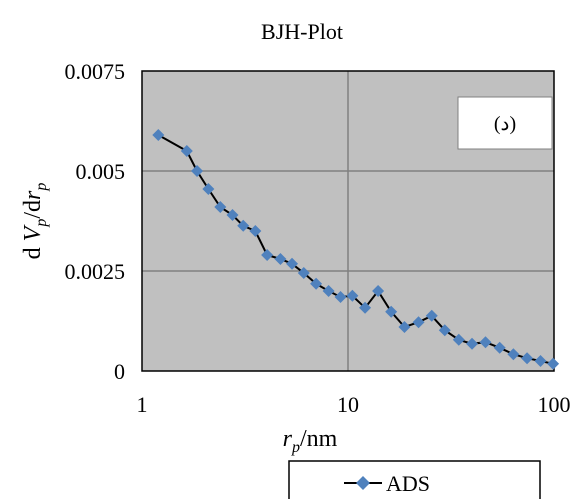  What do you see at coordinates (101, 171) in the screenshot?
I see `y-tick-label: 0.005` at bounding box center [101, 171].